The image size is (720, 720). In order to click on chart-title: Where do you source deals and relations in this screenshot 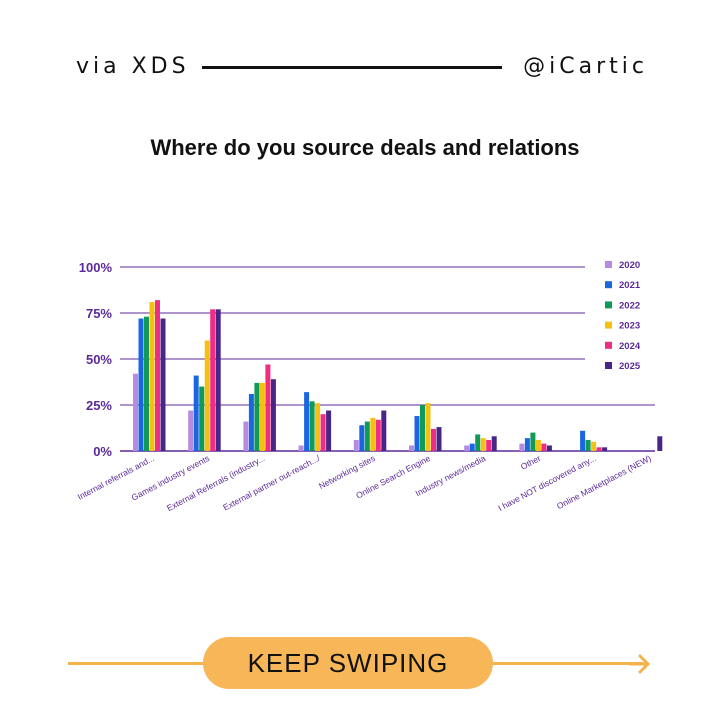, I will do `click(365, 147)`.